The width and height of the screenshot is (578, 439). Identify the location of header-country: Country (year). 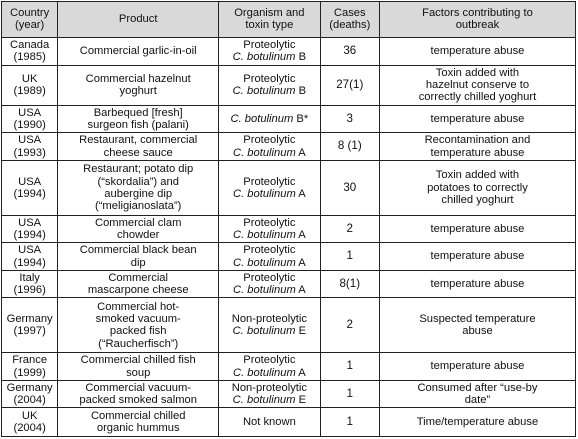
(29, 19).